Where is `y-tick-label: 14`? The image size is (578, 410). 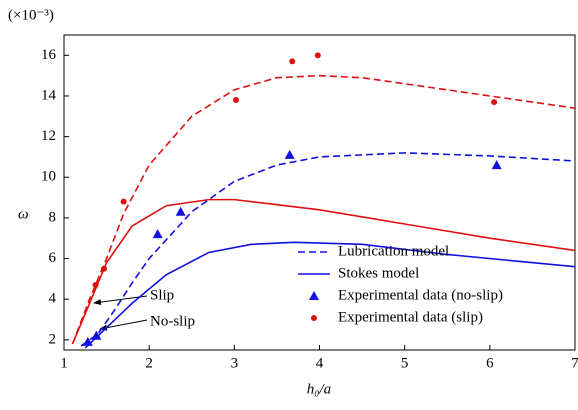 y-tick-label: 14 is located at coordinates (49, 95).